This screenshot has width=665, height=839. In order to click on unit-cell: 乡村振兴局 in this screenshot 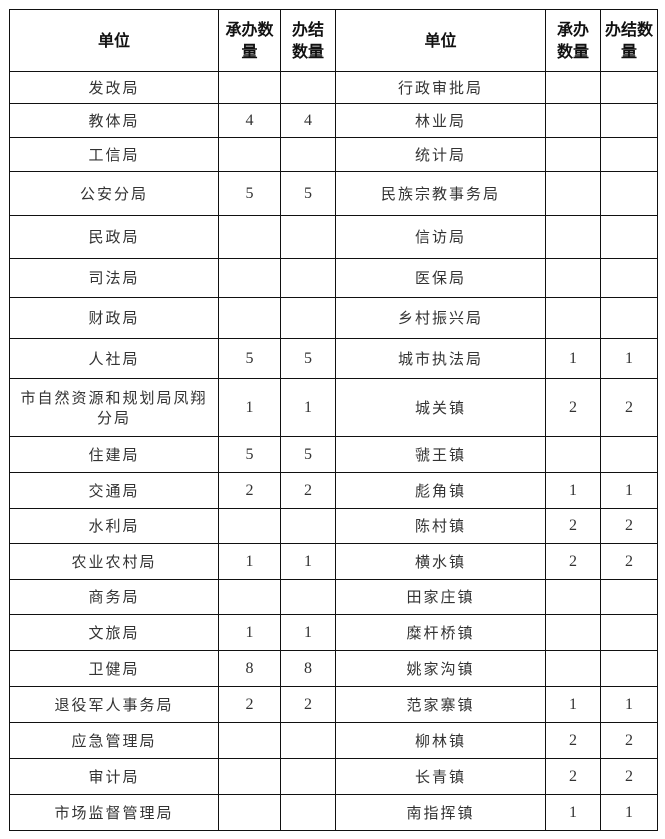, I will do `click(440, 318)`.